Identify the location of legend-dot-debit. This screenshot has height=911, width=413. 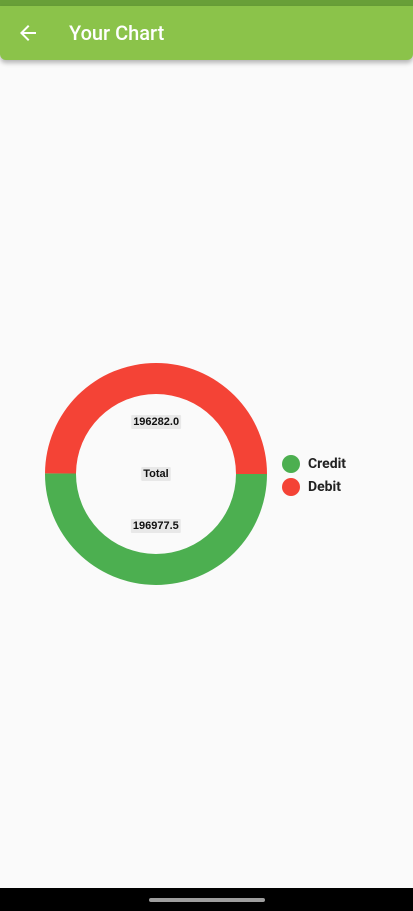
(291, 486).